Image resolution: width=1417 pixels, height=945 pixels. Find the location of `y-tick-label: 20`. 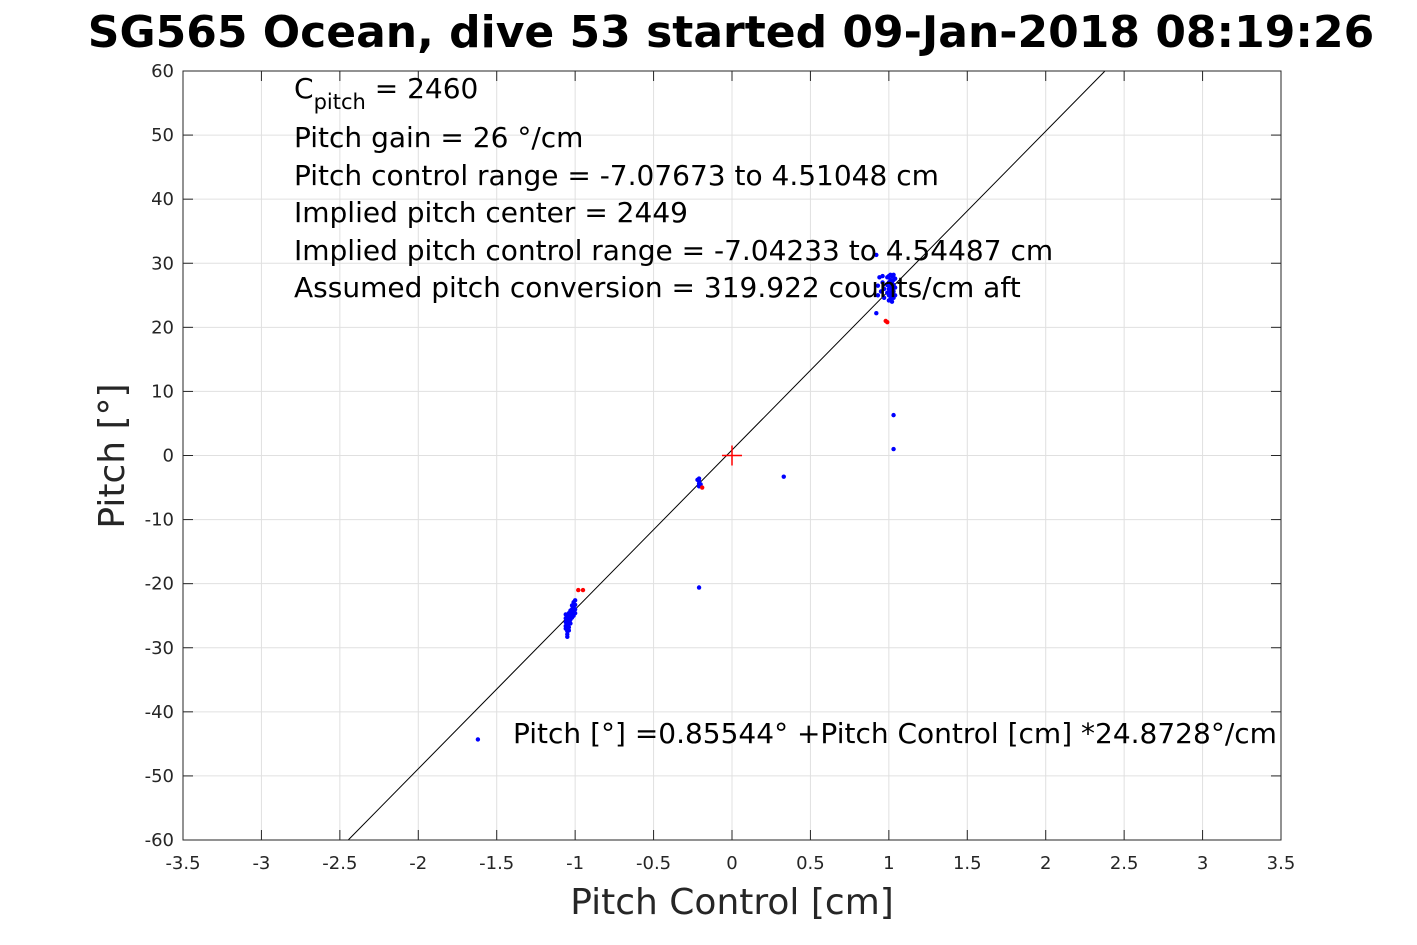

y-tick-label: 20 is located at coordinates (162, 327).